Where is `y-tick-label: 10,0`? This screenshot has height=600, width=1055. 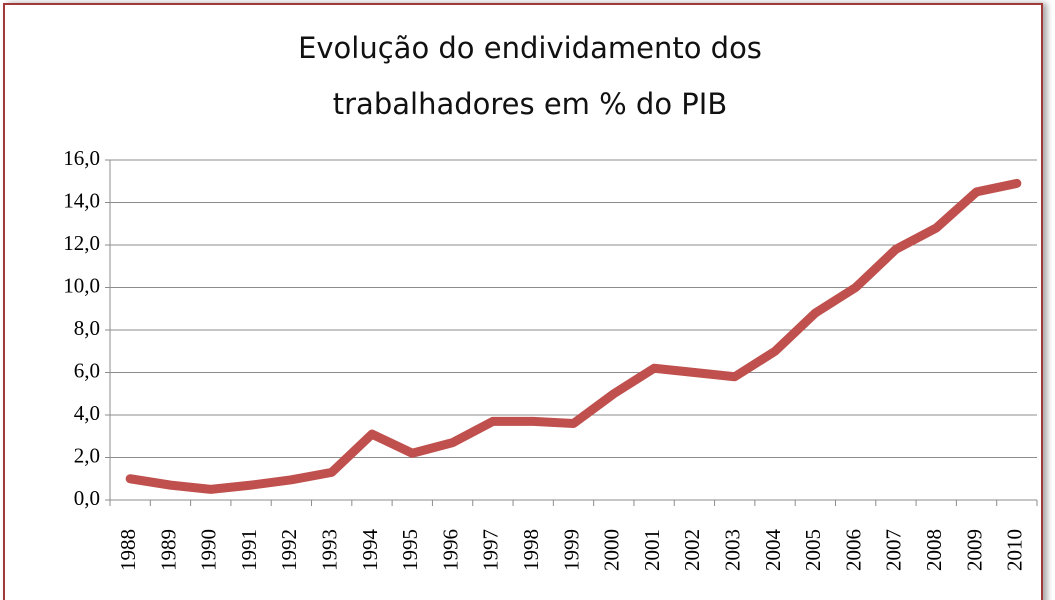
y-tick-label: 10,0 is located at coordinates (81, 285).